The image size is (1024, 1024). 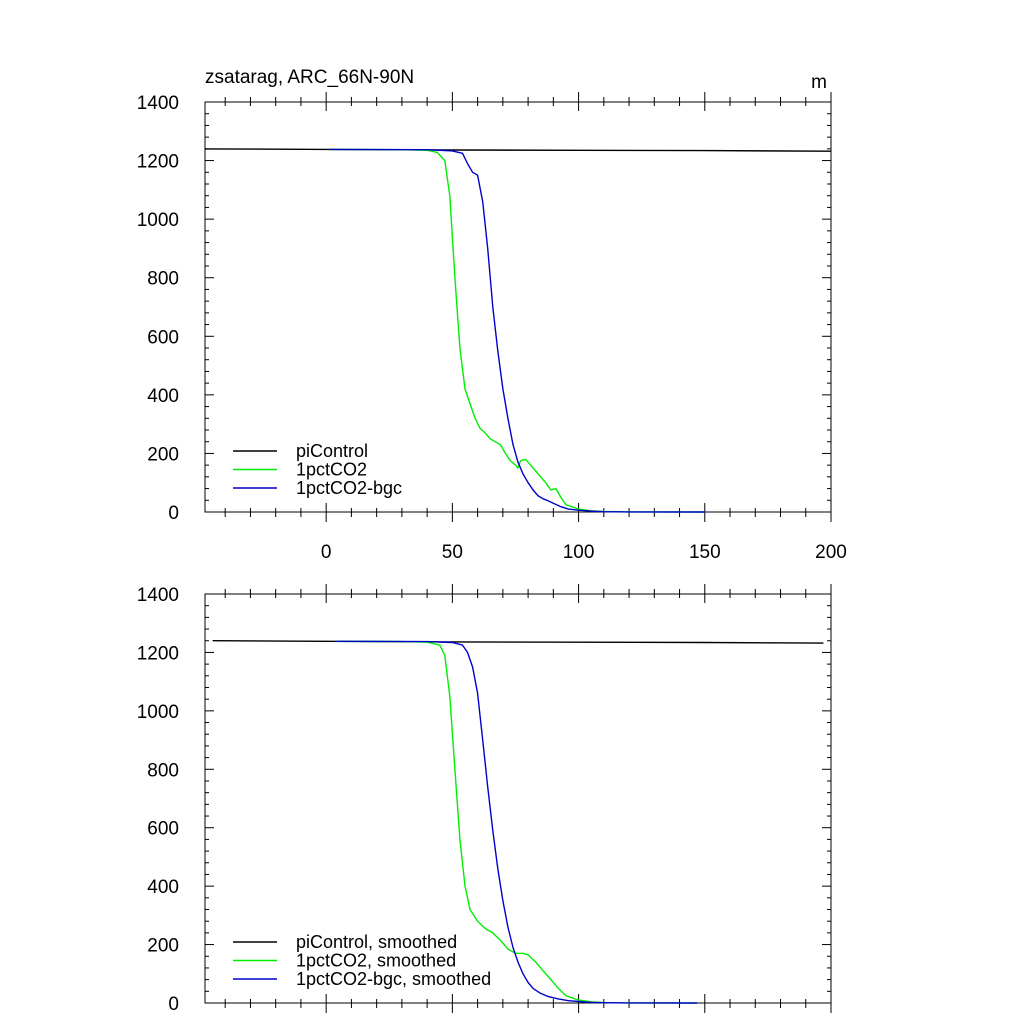 I want to click on x-tick-label: 100, so click(x=579, y=552).